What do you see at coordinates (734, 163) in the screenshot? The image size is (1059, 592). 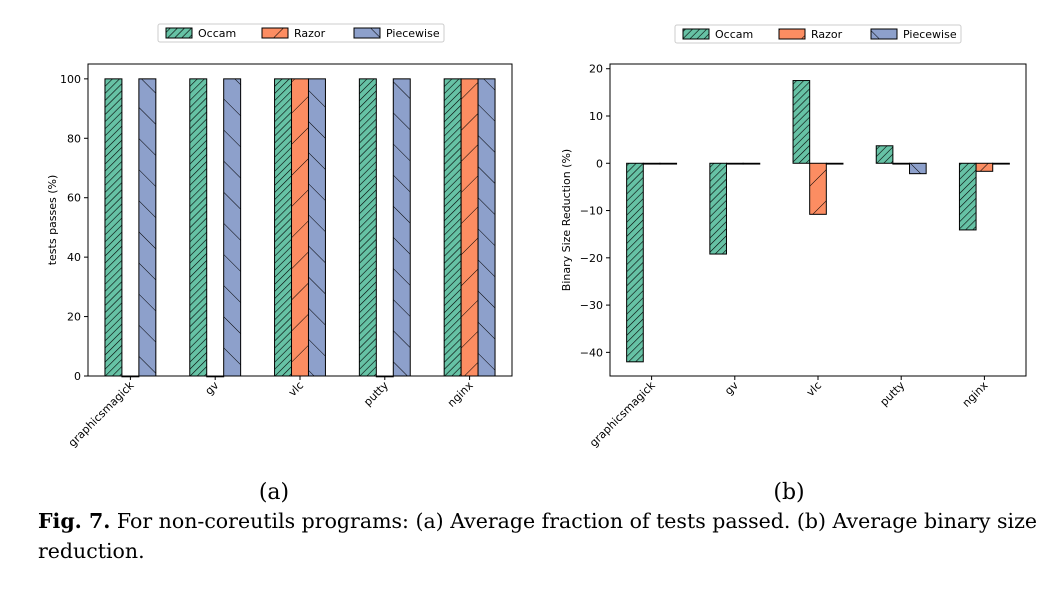 I see `bar-razor-gv` at bounding box center [734, 163].